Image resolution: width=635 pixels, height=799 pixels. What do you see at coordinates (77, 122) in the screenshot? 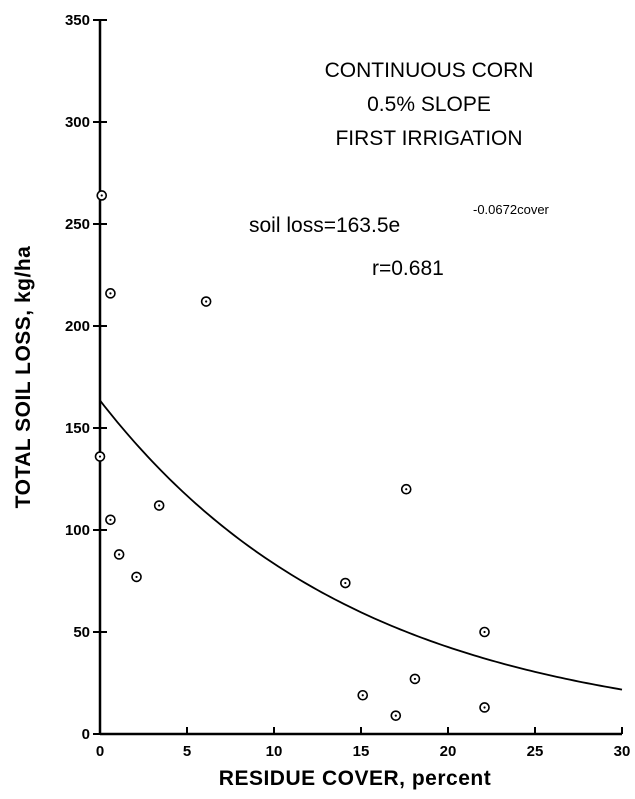
I see `y-tick-label-6: 300` at bounding box center [77, 122].